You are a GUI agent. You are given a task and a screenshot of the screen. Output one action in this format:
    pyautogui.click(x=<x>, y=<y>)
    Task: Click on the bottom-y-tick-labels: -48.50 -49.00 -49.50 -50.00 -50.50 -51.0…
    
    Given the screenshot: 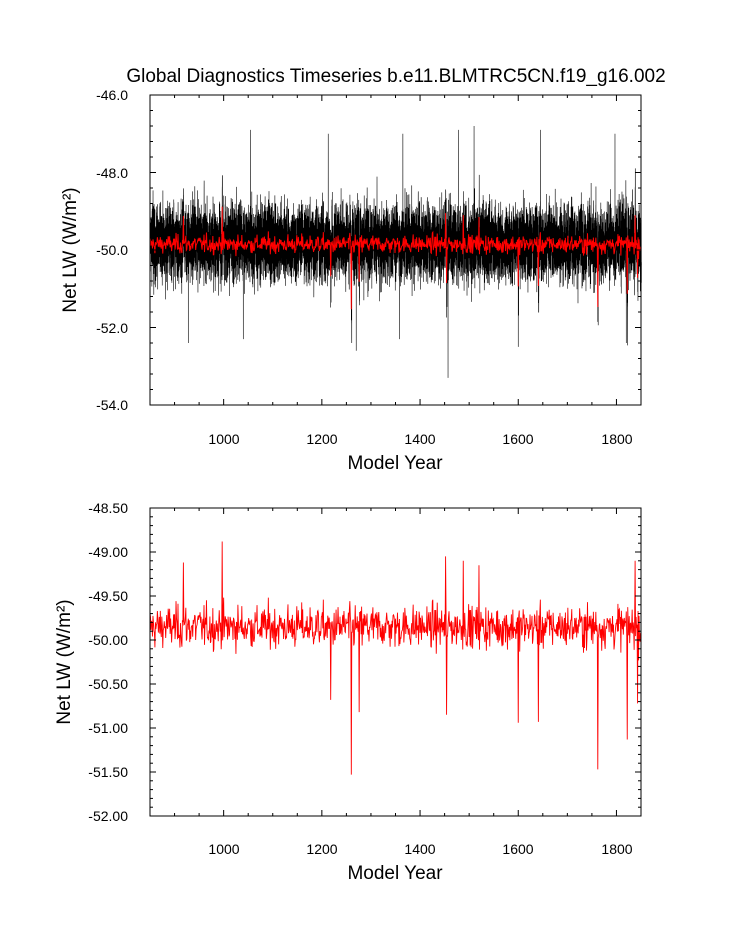 What is the action you would take?
    pyautogui.click(x=108, y=662)
    